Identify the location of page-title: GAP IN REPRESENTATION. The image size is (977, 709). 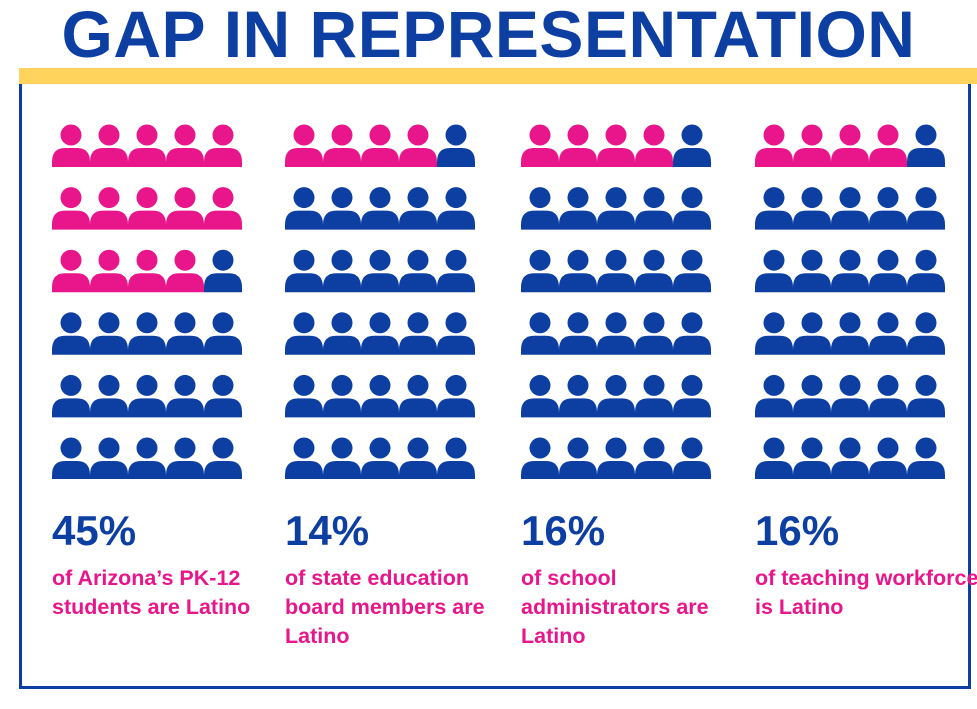
(488, 35).